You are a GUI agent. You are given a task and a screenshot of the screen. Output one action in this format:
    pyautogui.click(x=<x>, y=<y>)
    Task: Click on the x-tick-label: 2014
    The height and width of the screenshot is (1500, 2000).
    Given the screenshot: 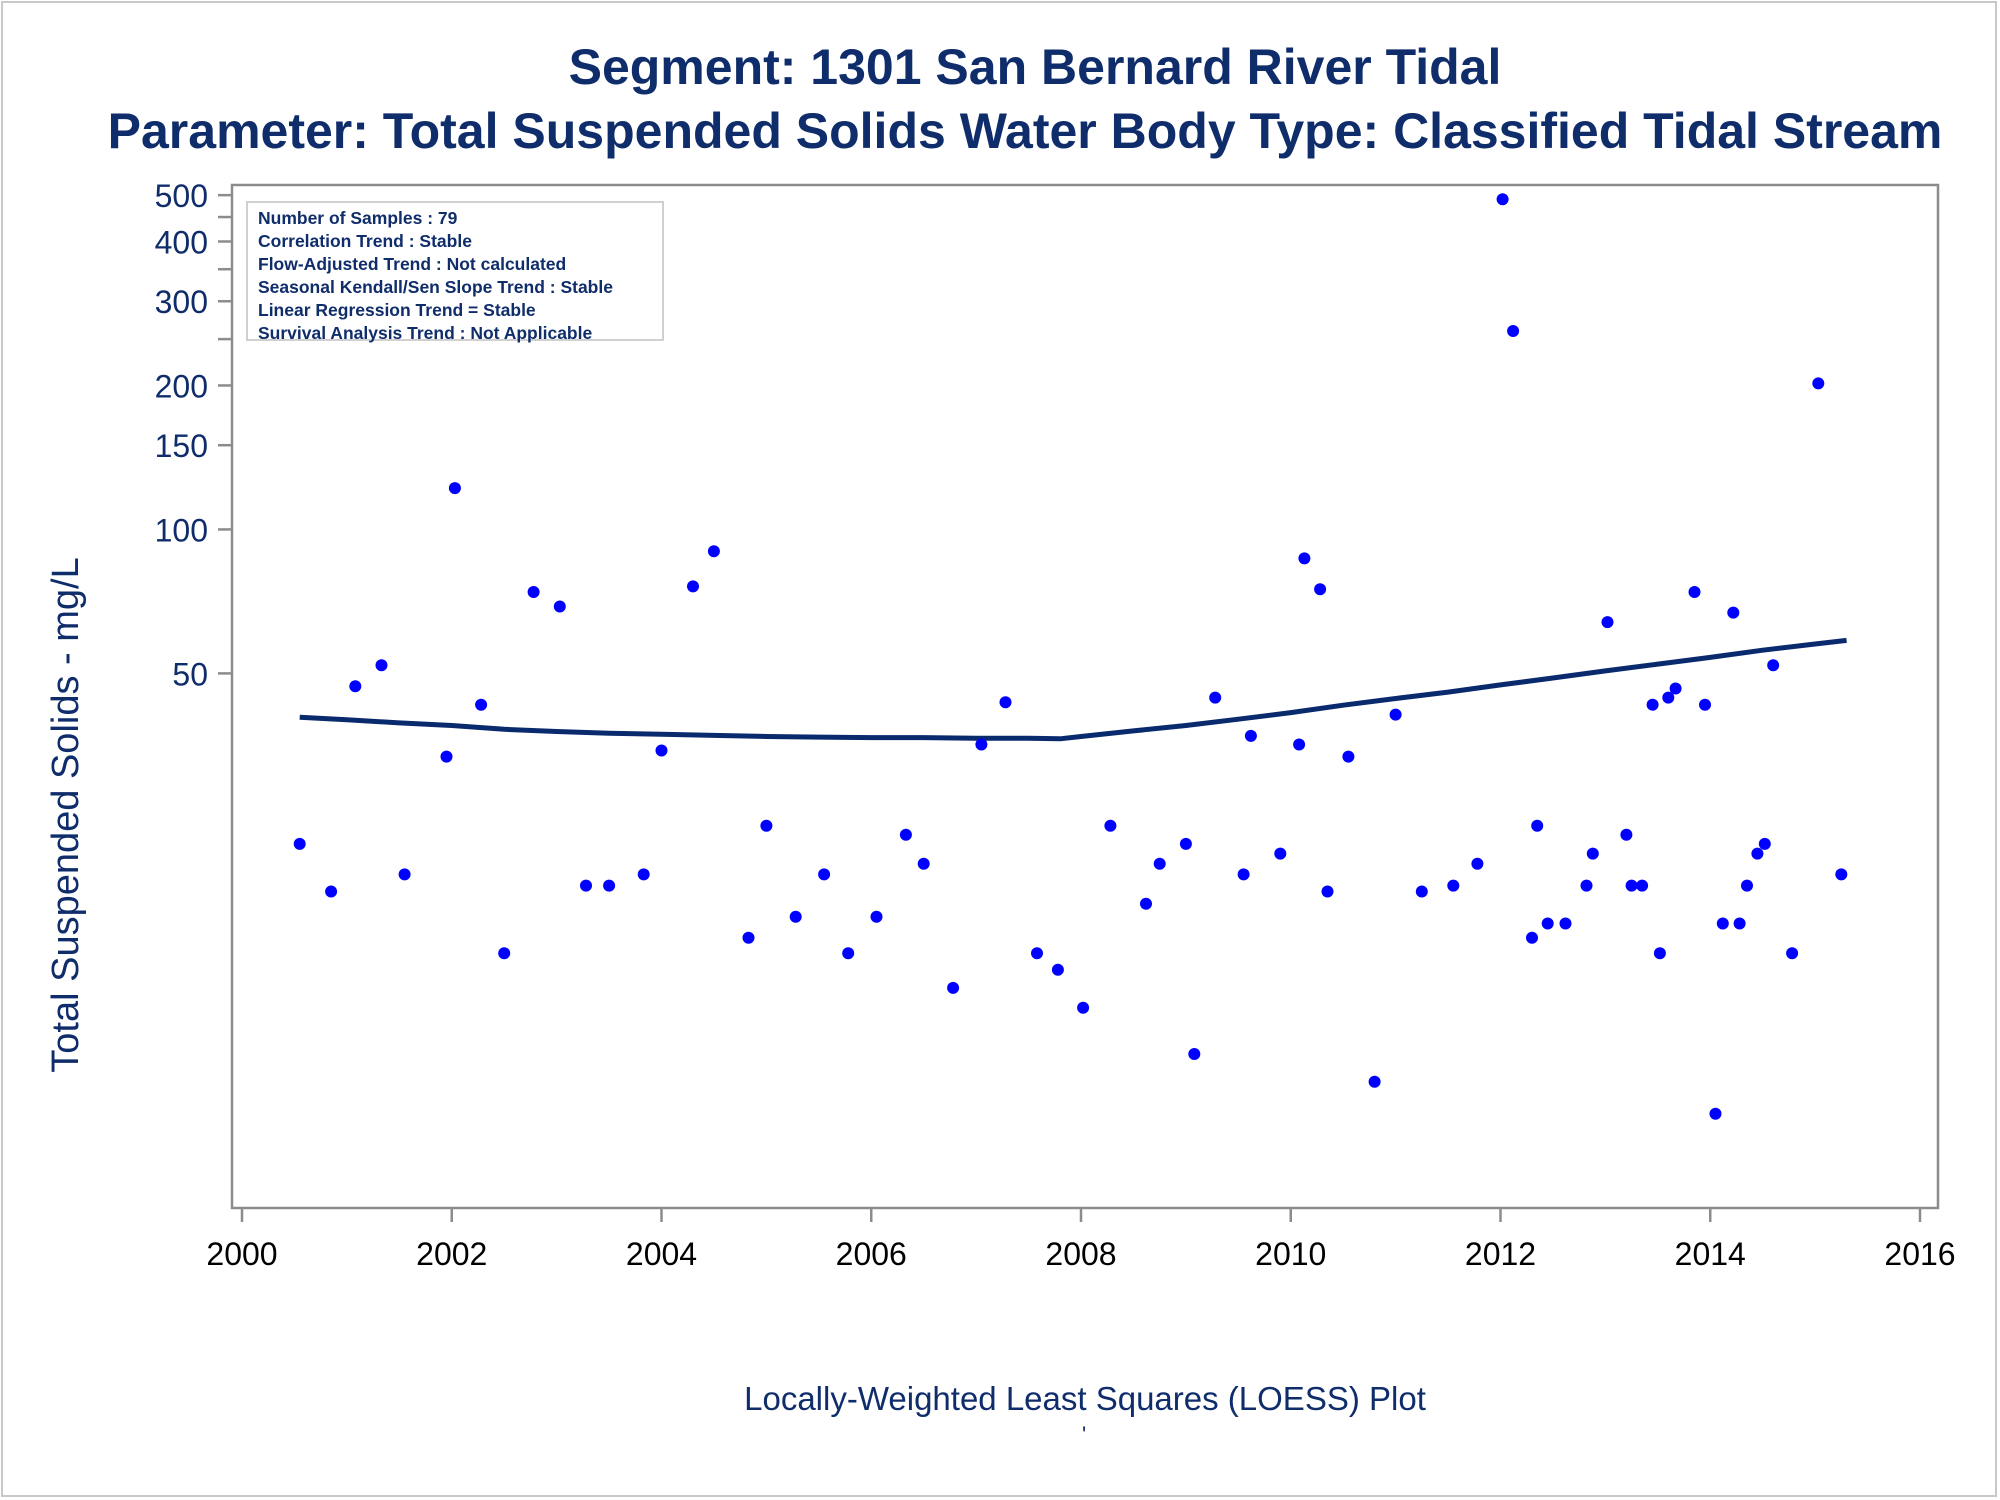 What is the action you would take?
    pyautogui.click(x=1710, y=1254)
    